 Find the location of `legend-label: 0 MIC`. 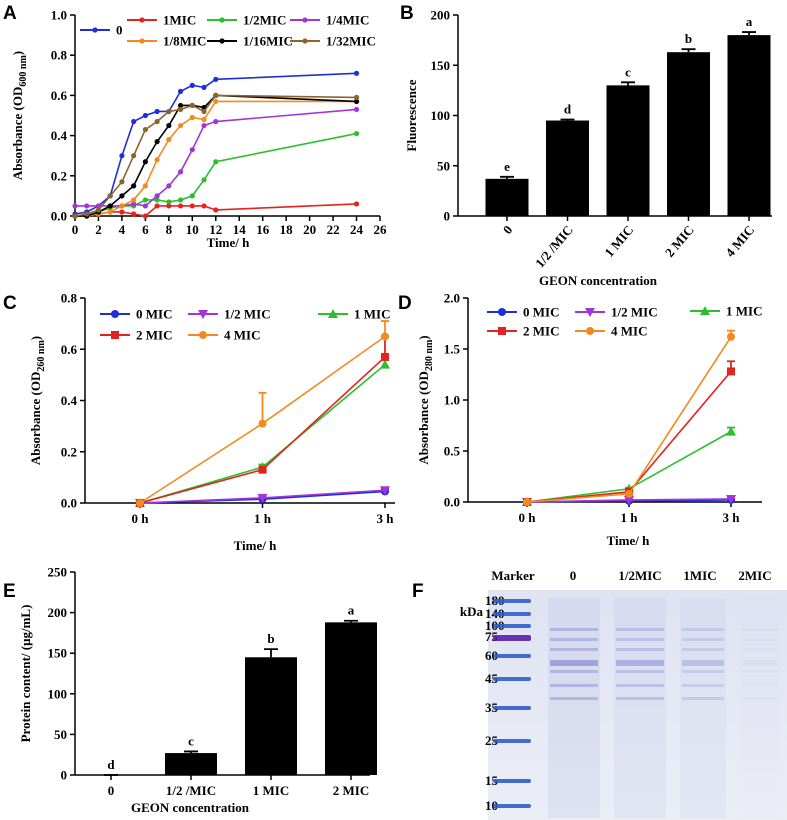

legend-label: 0 MIC is located at coordinates (541, 312).